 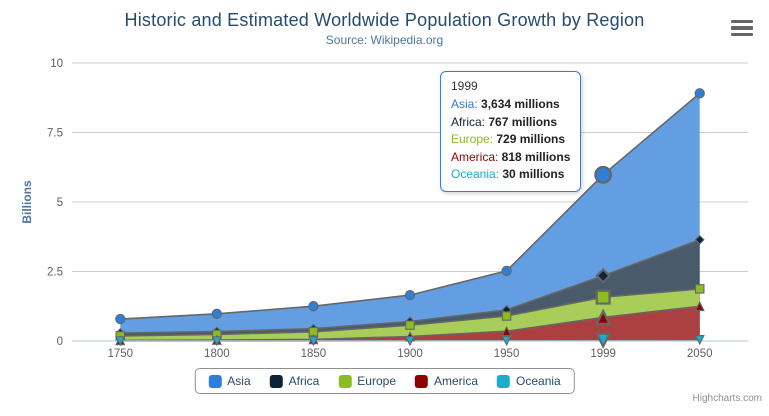 What do you see at coordinates (506, 271) in the screenshot?
I see `data-point-asia-1950` at bounding box center [506, 271].